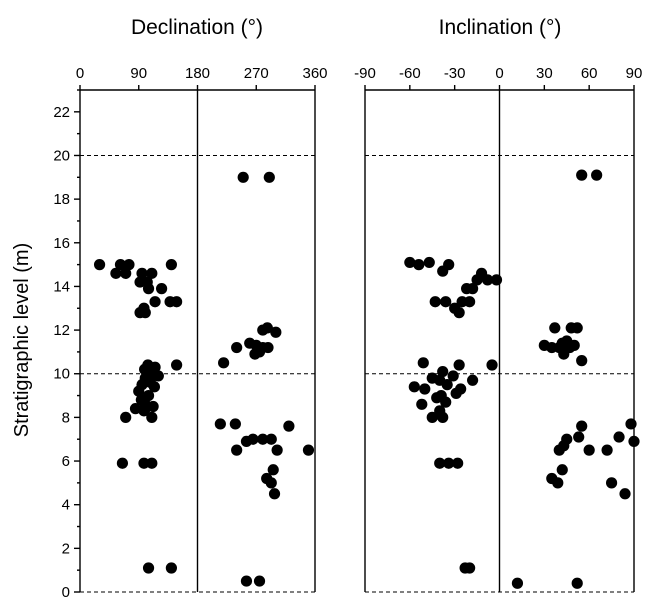  Describe the element at coordinates (589, 73) in the screenshot. I see `x-tick-label: 60` at that location.